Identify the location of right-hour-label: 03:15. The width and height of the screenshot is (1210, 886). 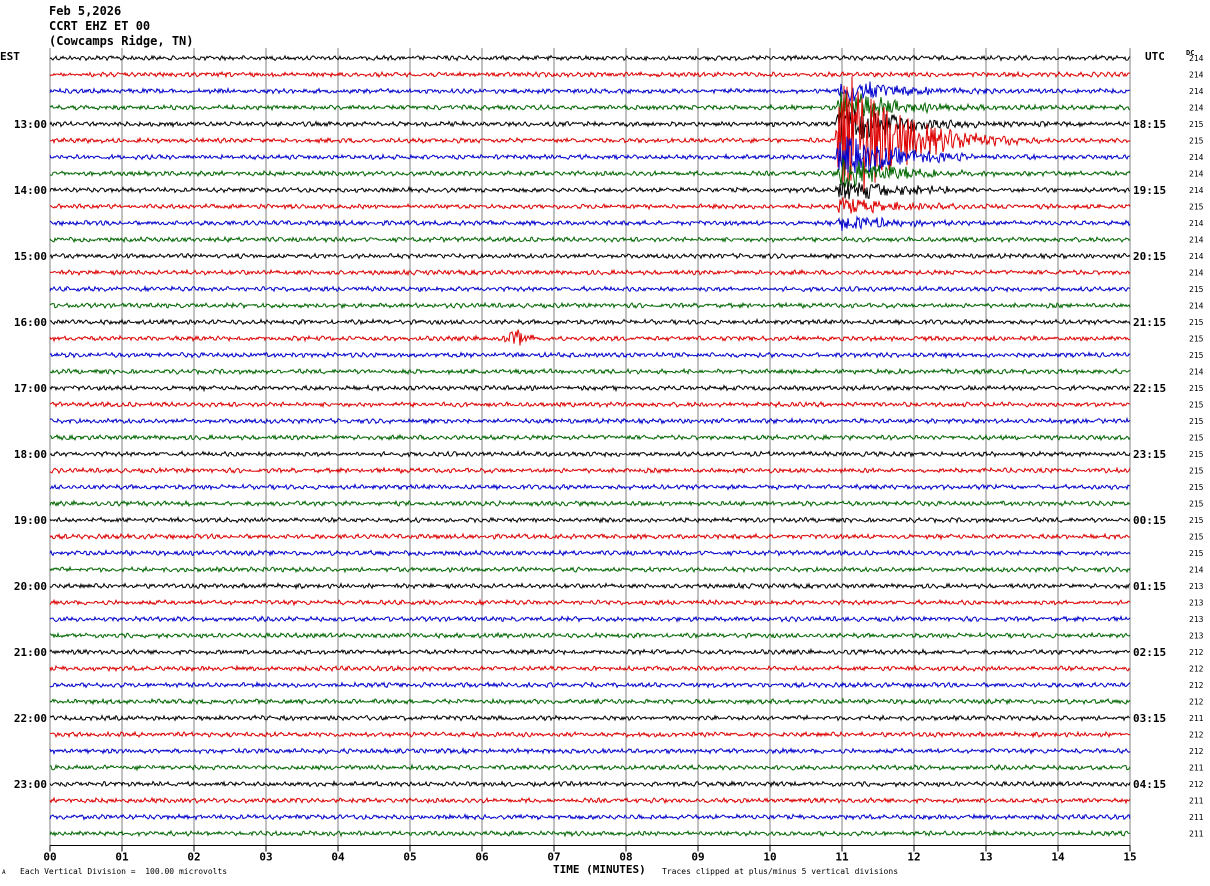
(1149, 718).